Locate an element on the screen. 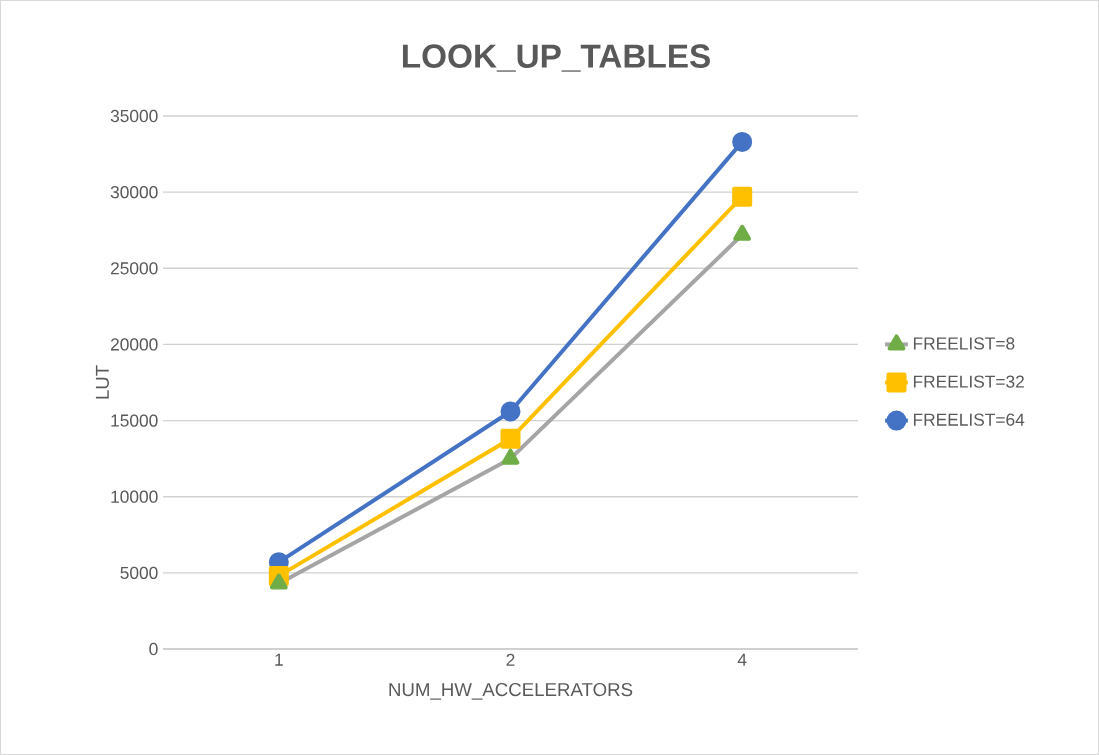 The image size is (1099, 755). y-tick-label: 35000 is located at coordinates (134, 116).